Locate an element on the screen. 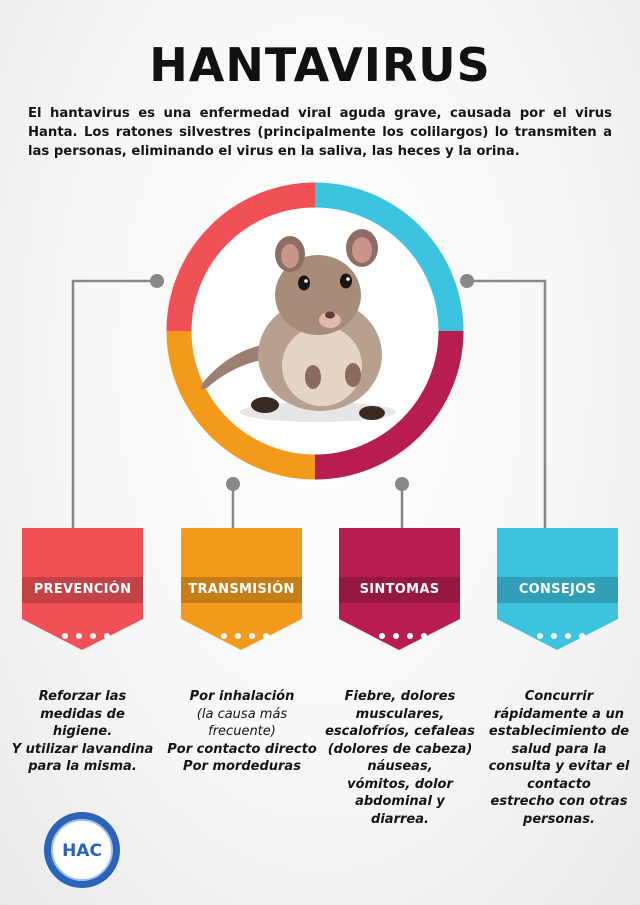 The width and height of the screenshot is (640, 905). ring-segment-red is located at coordinates (241, 257).